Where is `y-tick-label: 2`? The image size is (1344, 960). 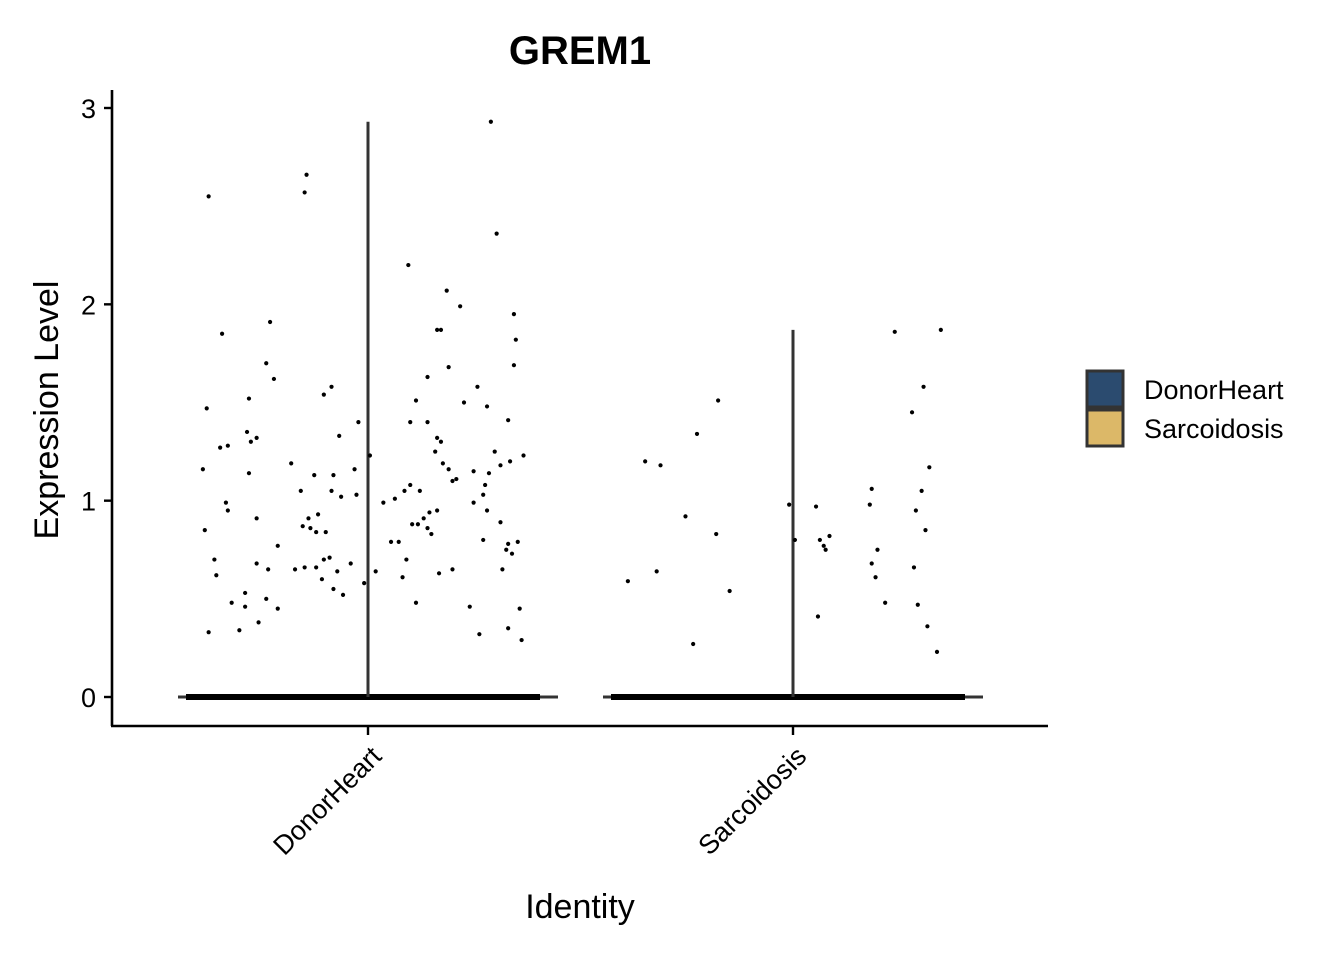
y-tick-label: 2 is located at coordinates (88, 305).